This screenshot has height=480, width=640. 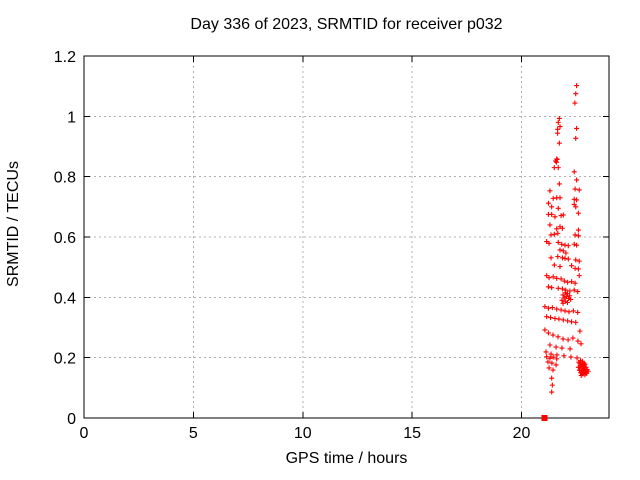 I want to click on y-tick-label: 0.4, so click(x=65, y=298).